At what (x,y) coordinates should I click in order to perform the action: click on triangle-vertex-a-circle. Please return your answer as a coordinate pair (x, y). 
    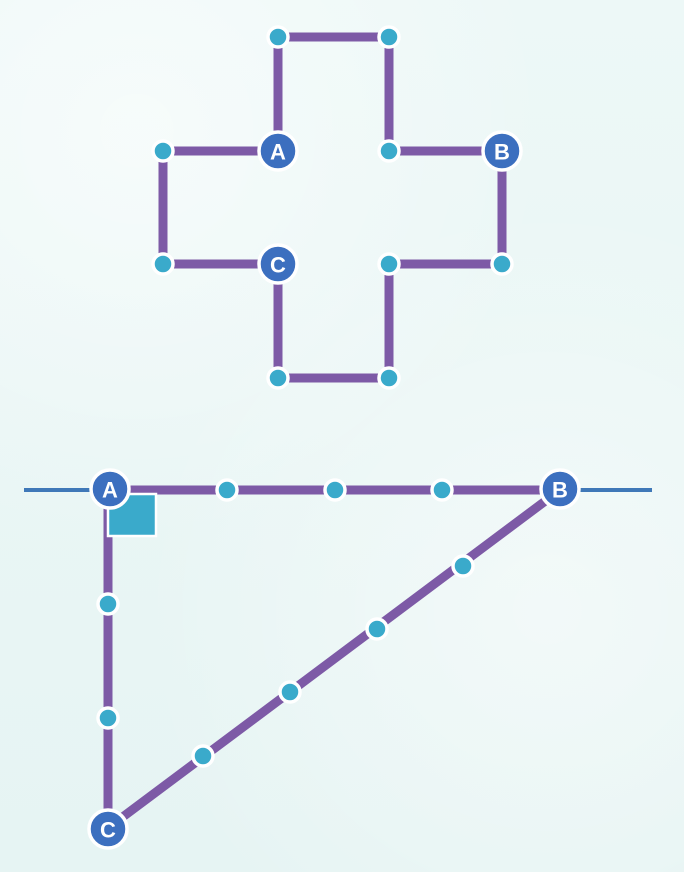
    Looking at the image, I should click on (110, 489).